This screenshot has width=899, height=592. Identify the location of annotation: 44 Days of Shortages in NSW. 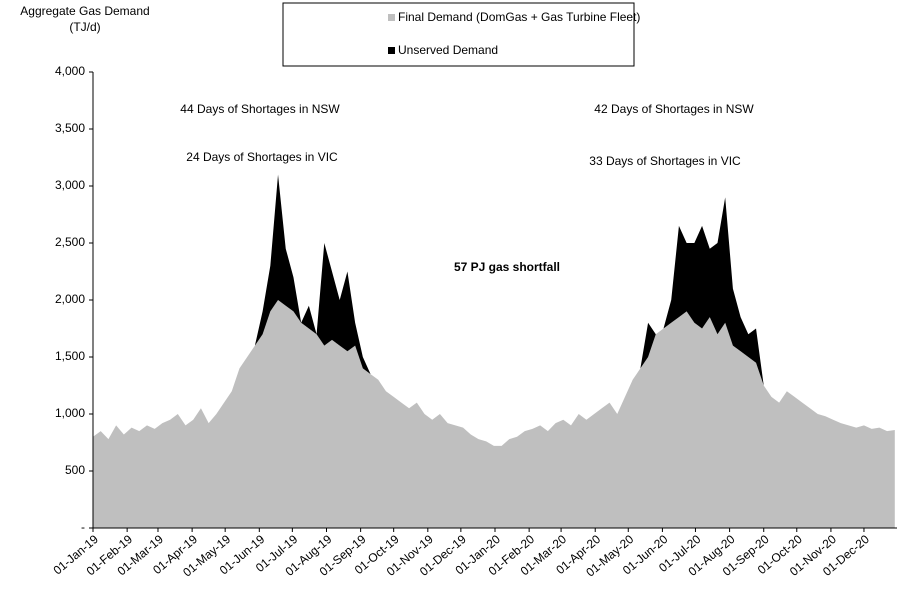
(260, 109).